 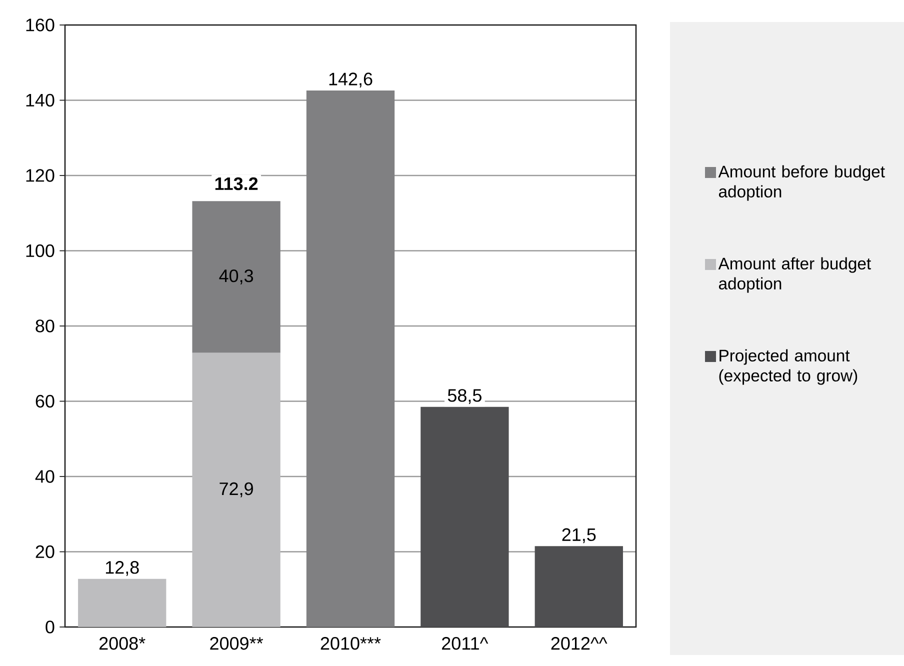 I want to click on y-tick-label: 140, so click(x=40, y=100).